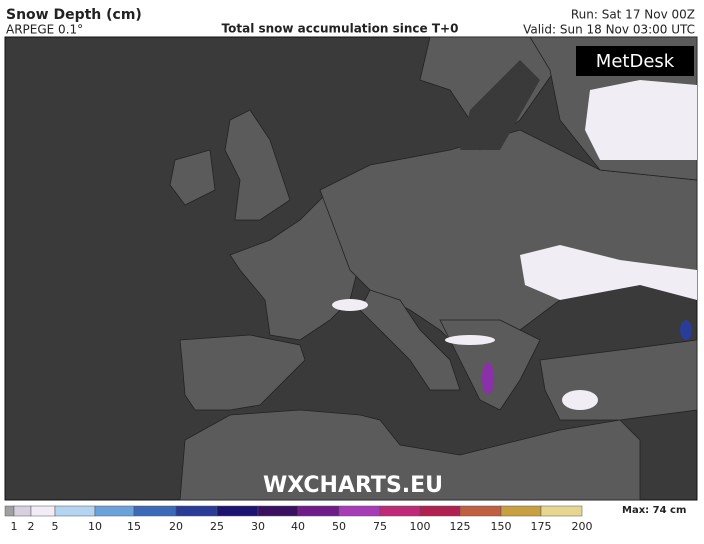 The image size is (704, 544). I want to click on watermark: WXCHARTS.EU, so click(353, 485).